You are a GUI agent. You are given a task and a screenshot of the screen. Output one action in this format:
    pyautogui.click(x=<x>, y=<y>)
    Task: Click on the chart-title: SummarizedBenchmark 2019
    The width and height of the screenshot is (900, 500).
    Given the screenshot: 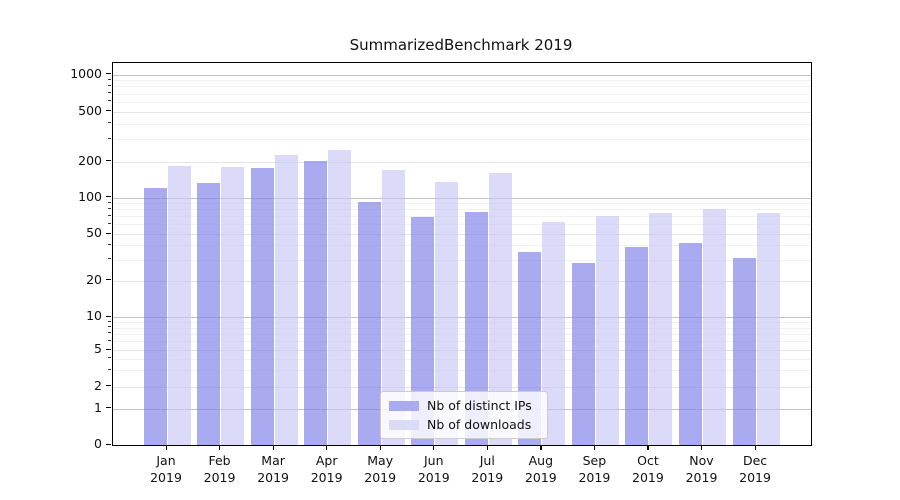 What is the action you would take?
    pyautogui.click(x=461, y=45)
    